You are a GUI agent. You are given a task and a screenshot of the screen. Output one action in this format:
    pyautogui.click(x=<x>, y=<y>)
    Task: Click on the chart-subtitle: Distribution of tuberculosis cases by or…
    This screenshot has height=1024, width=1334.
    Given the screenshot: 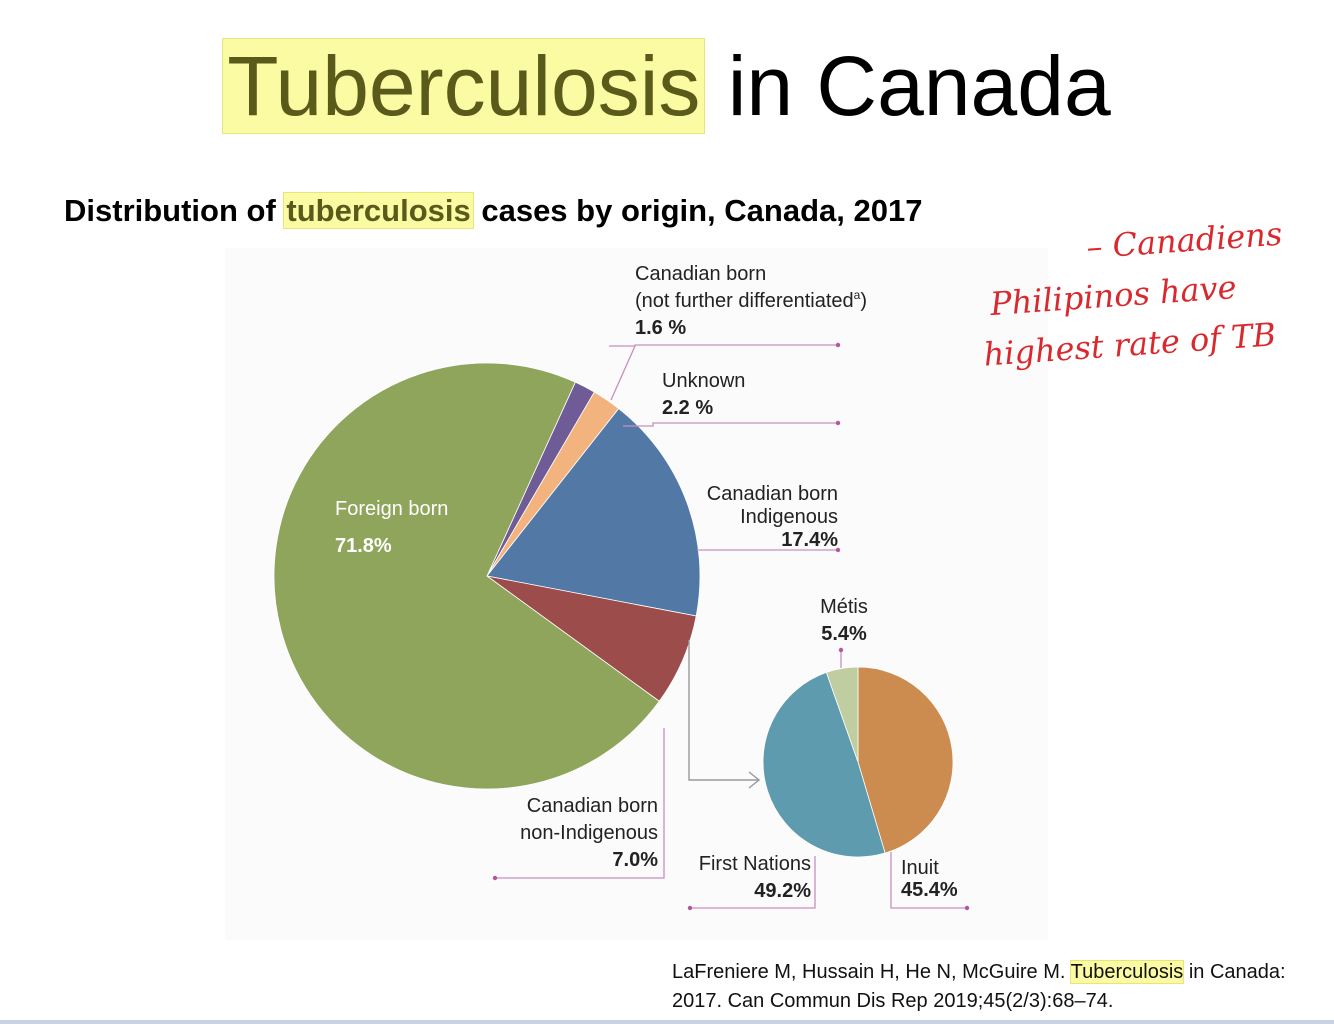 What is the action you would take?
    pyautogui.click(x=493, y=210)
    